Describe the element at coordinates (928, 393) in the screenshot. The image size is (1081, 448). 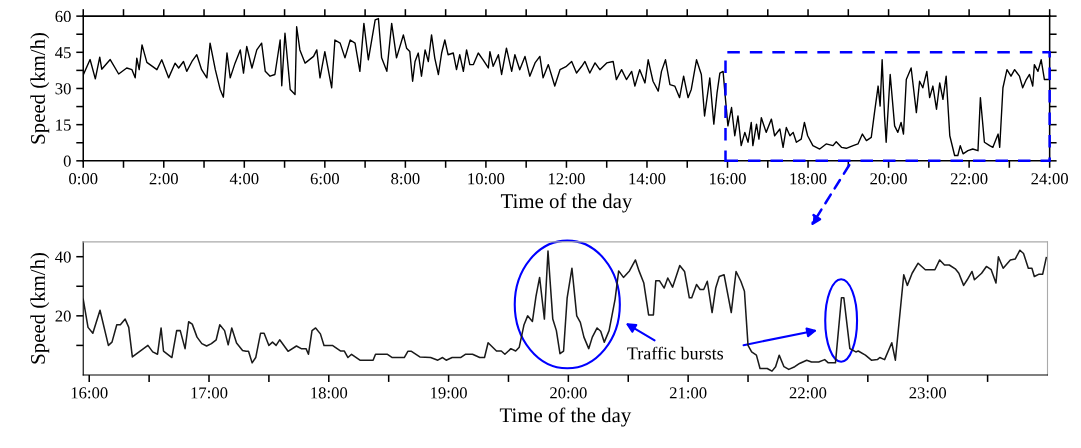
I see `x-tick-label: 23:00` at that location.